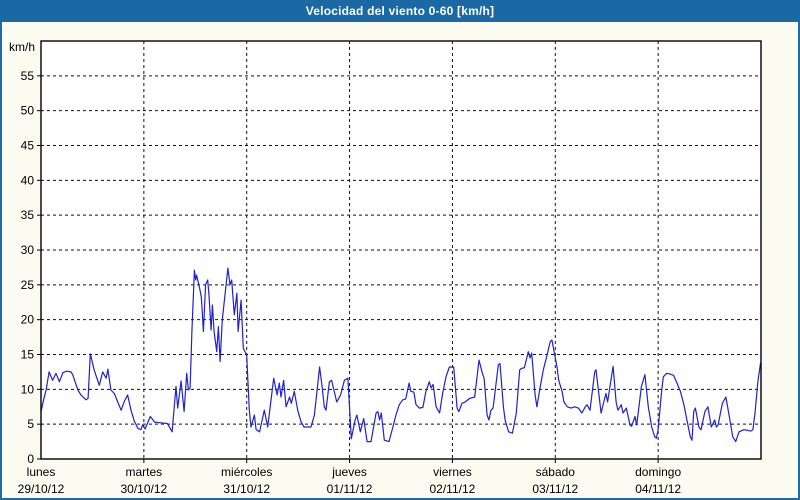  What do you see at coordinates (28, 215) in the screenshot?
I see `svg-text: 35` at bounding box center [28, 215].